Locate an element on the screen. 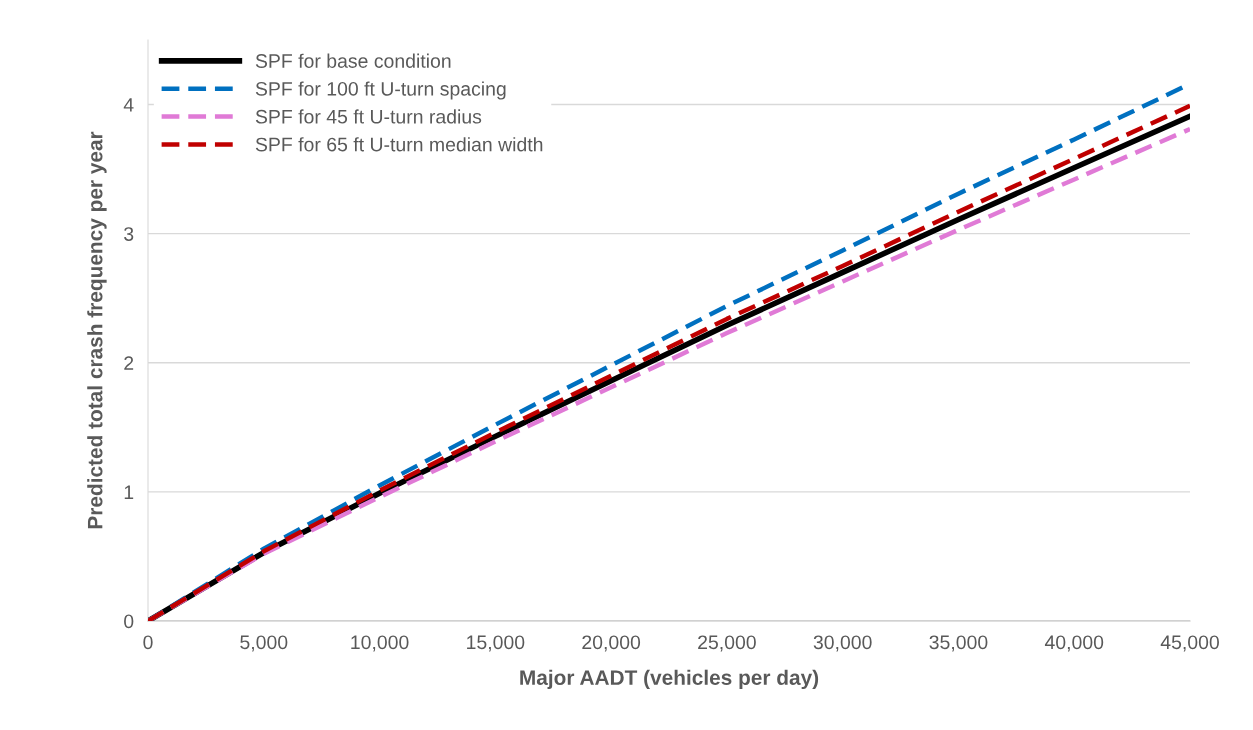 The height and width of the screenshot is (730, 1253). x-tick-label: 0 is located at coordinates (148, 642).